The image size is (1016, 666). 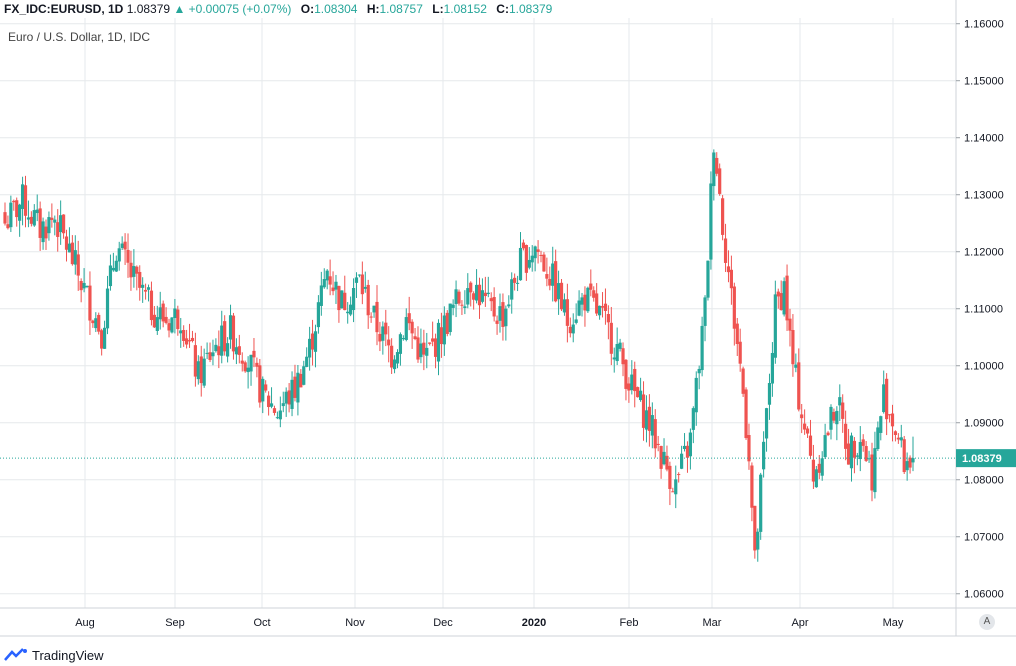 What do you see at coordinates (232, 9) in the screenshot?
I see `change-indicator: ▲ +0.00075 (+0.07%)` at bounding box center [232, 9].